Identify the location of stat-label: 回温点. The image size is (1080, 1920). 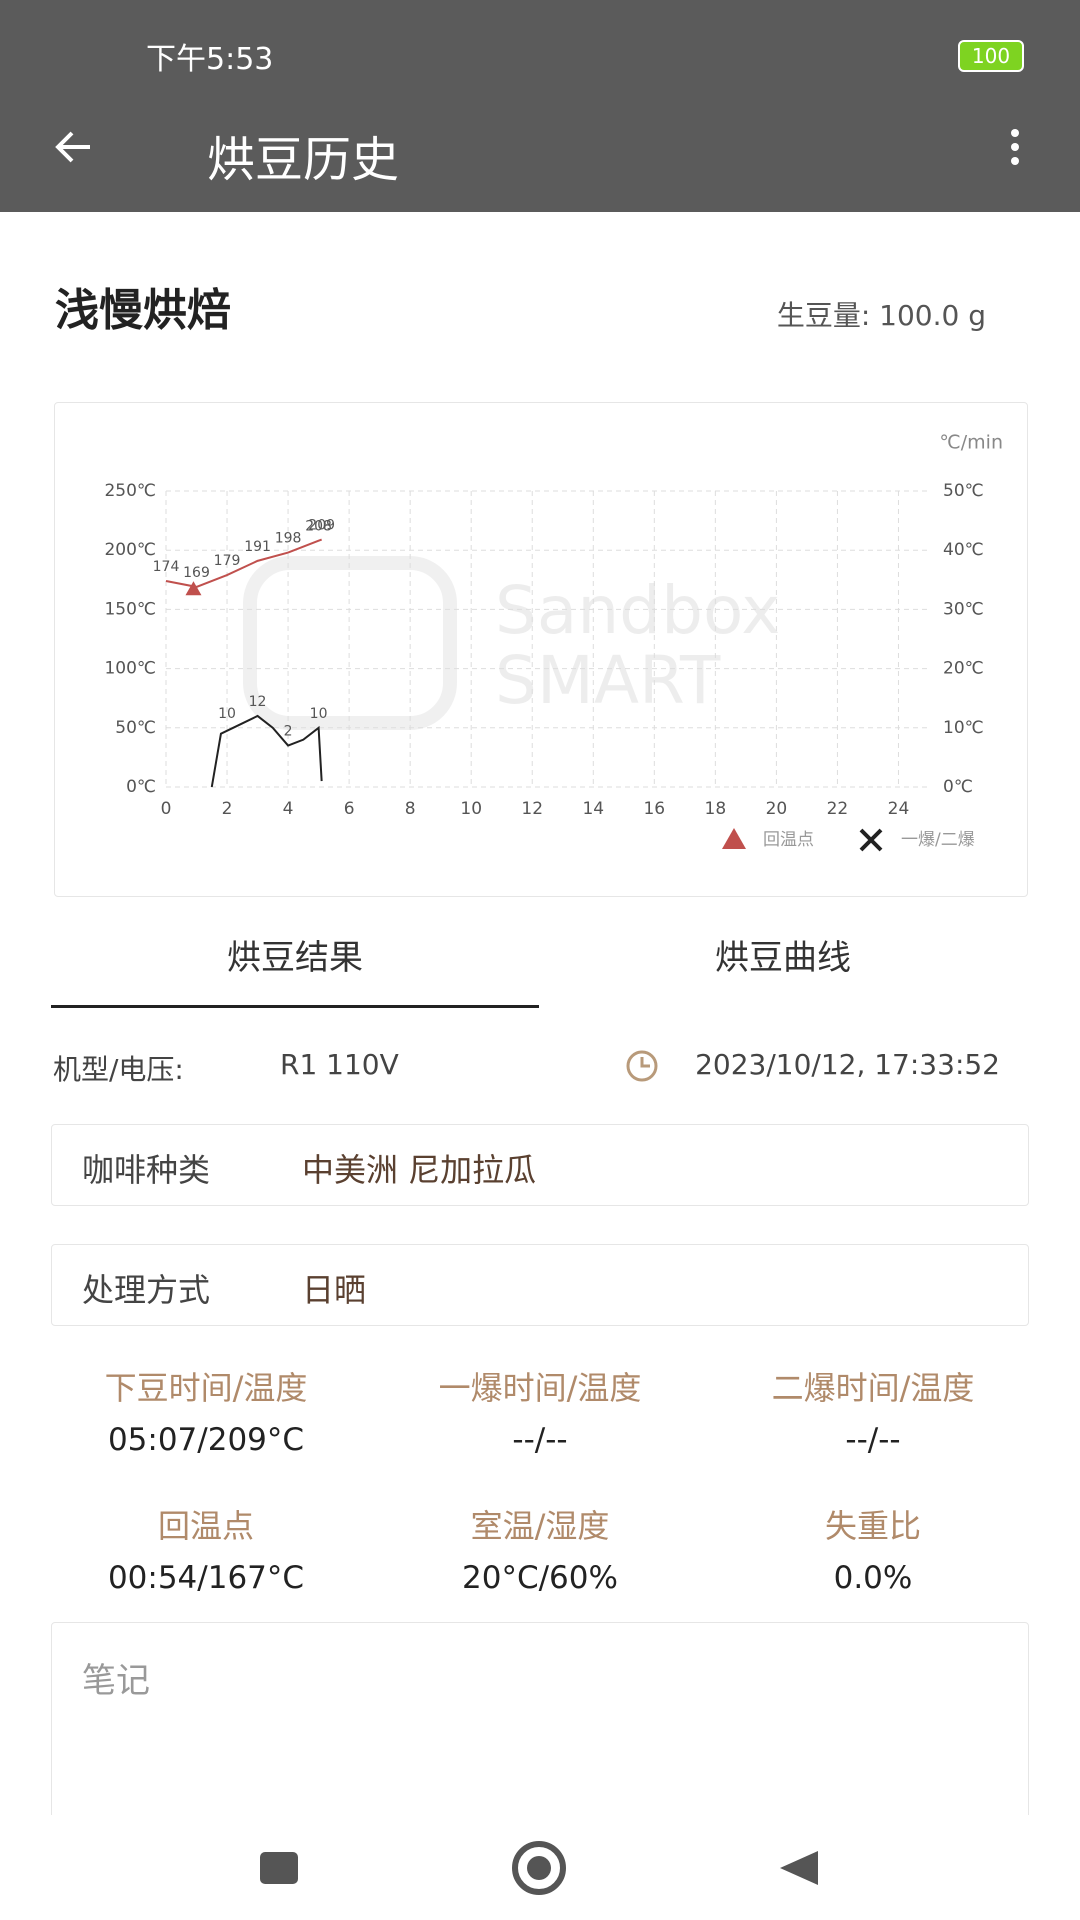
(205, 1526).